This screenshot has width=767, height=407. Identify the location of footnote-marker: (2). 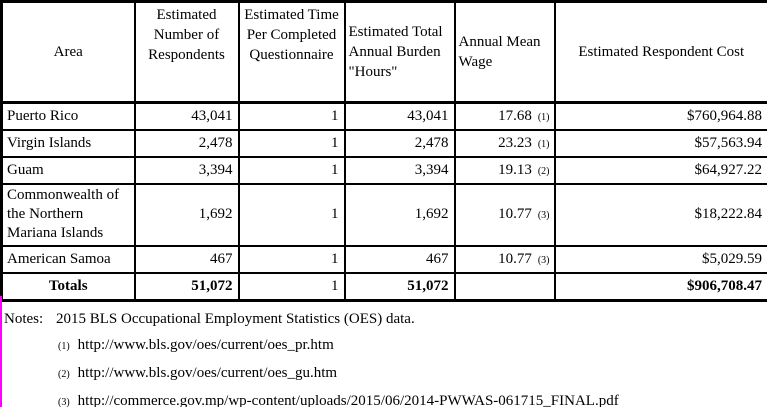
(64, 374).